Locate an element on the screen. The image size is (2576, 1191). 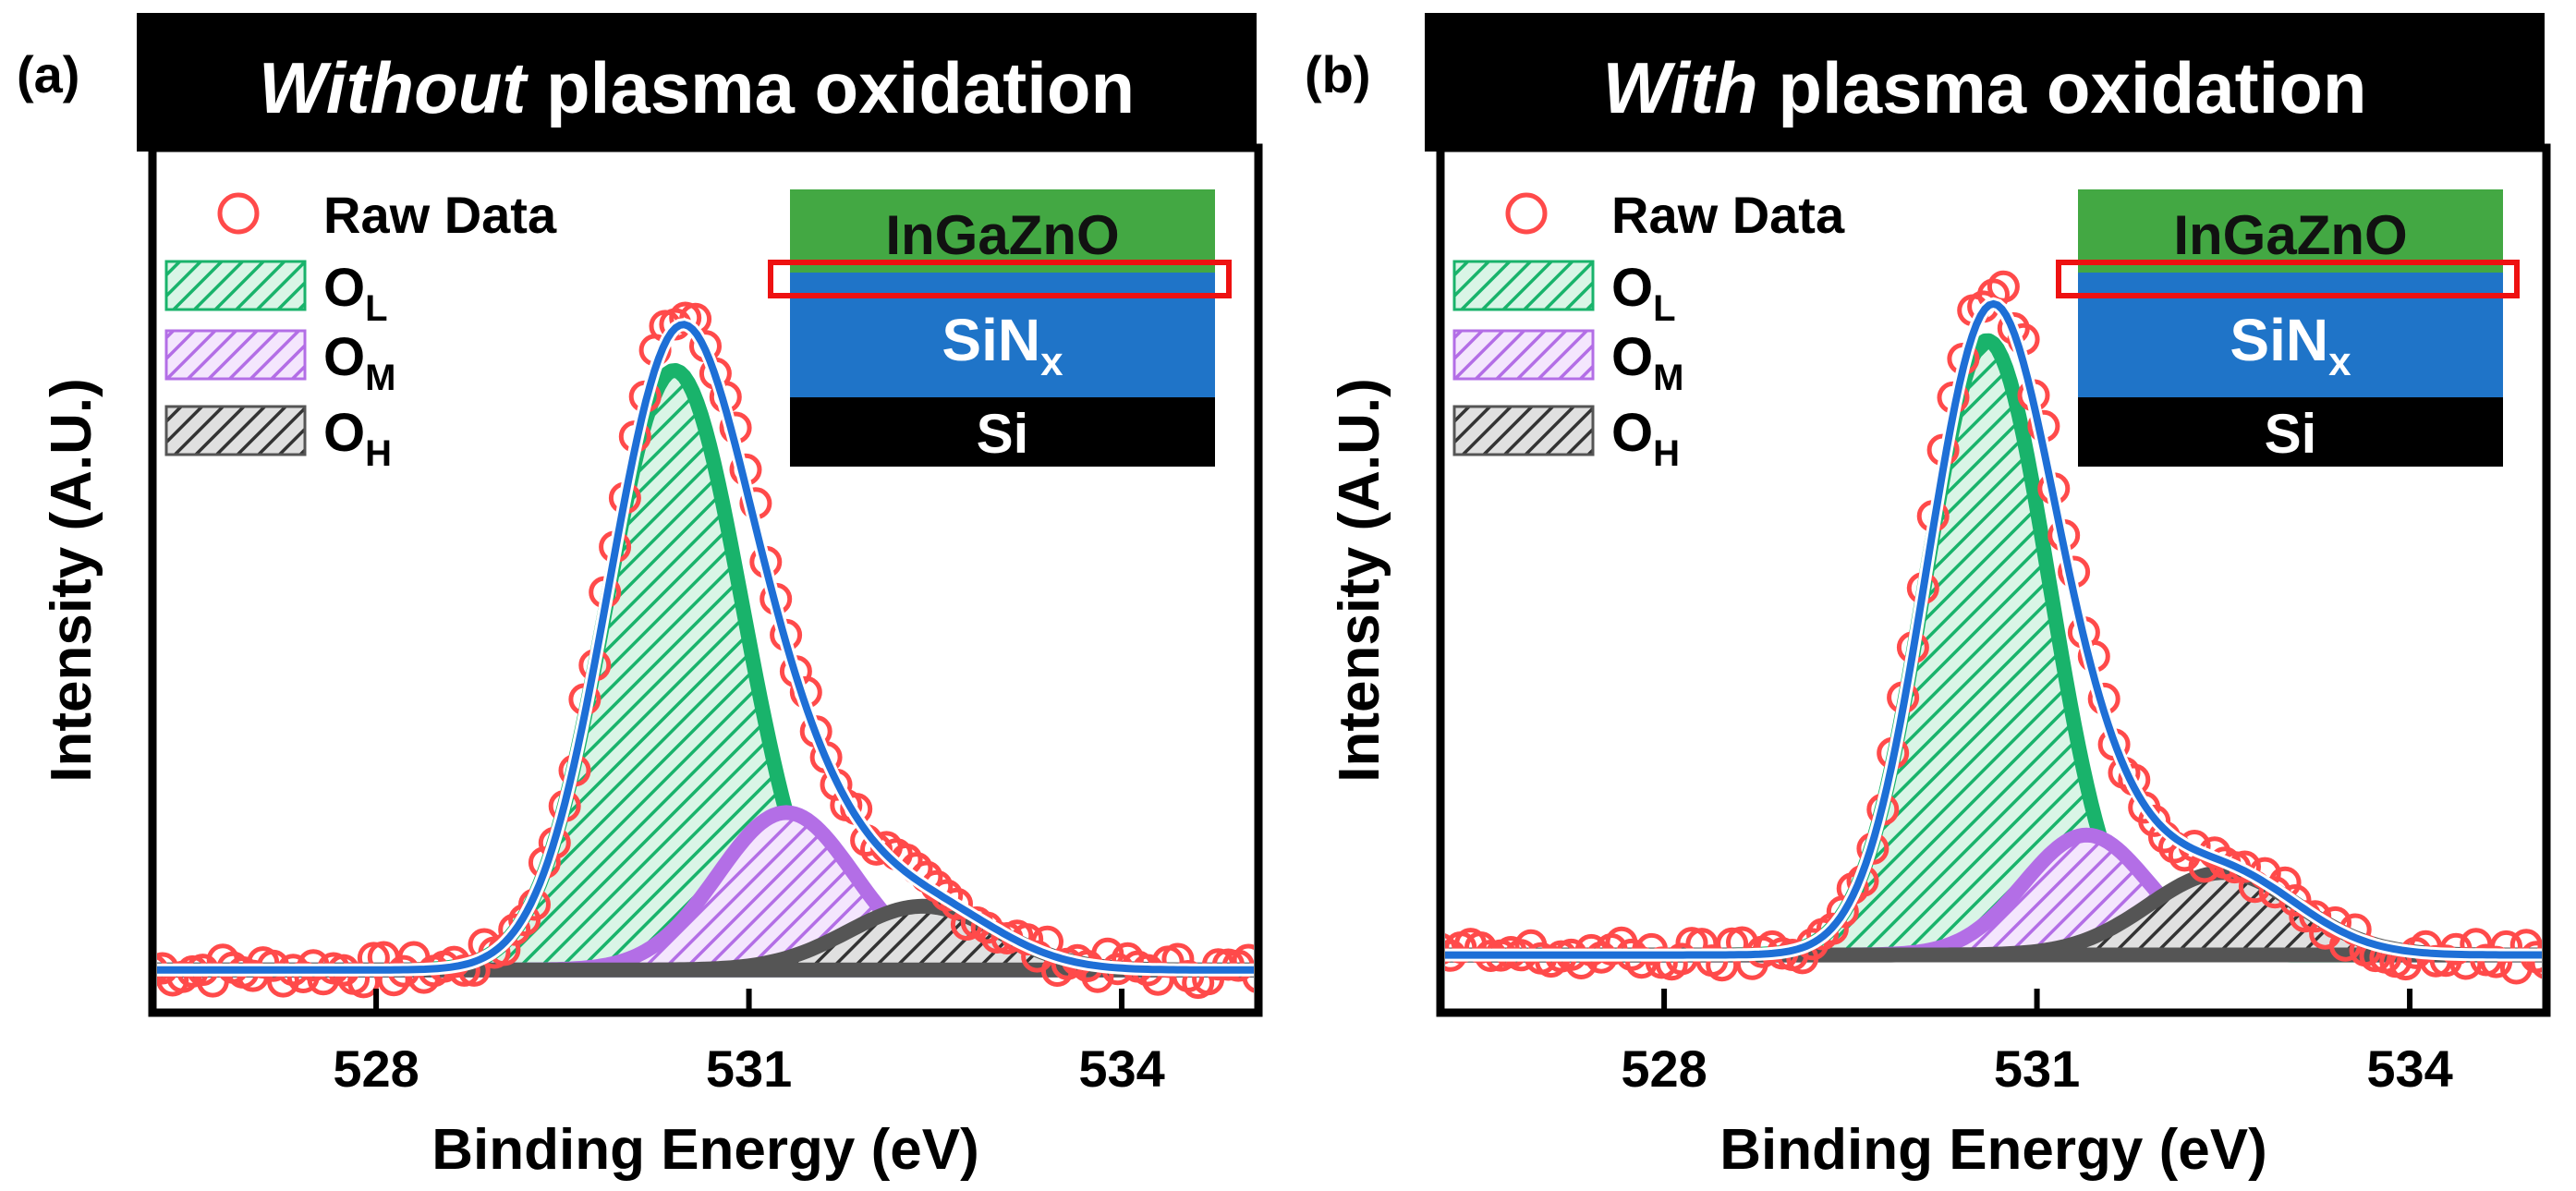
title-emphasis: With is located at coordinates (1679, 87).